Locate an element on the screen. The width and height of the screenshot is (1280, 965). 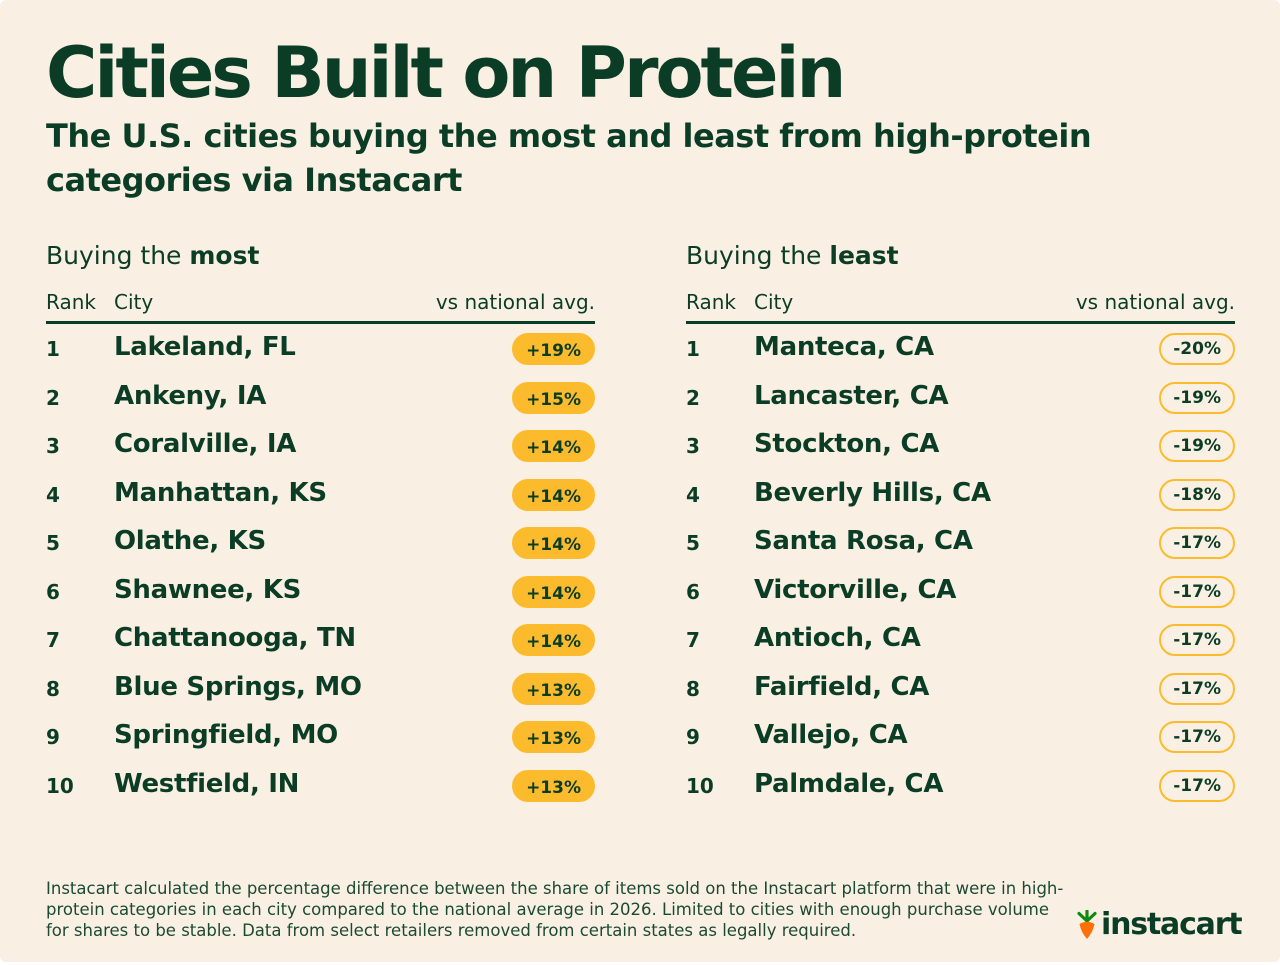
least-row: 5 Santa Rosa, CA -17% is located at coordinates (960, 542).